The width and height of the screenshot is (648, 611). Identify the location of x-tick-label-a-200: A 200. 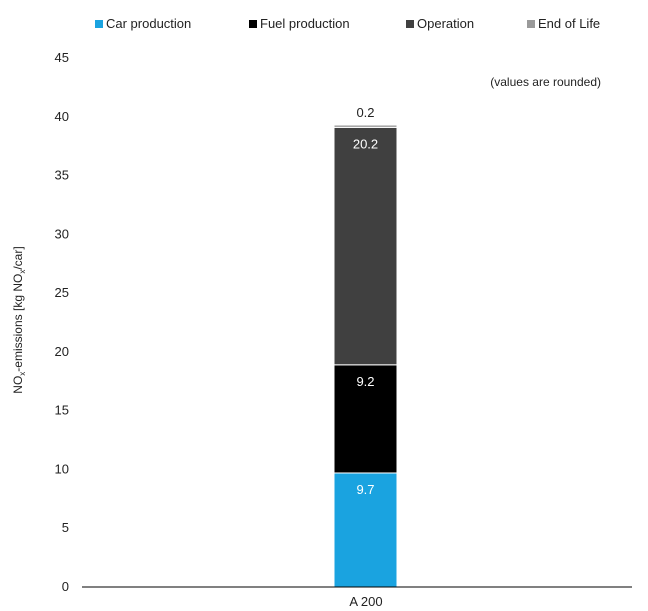
(365, 601).